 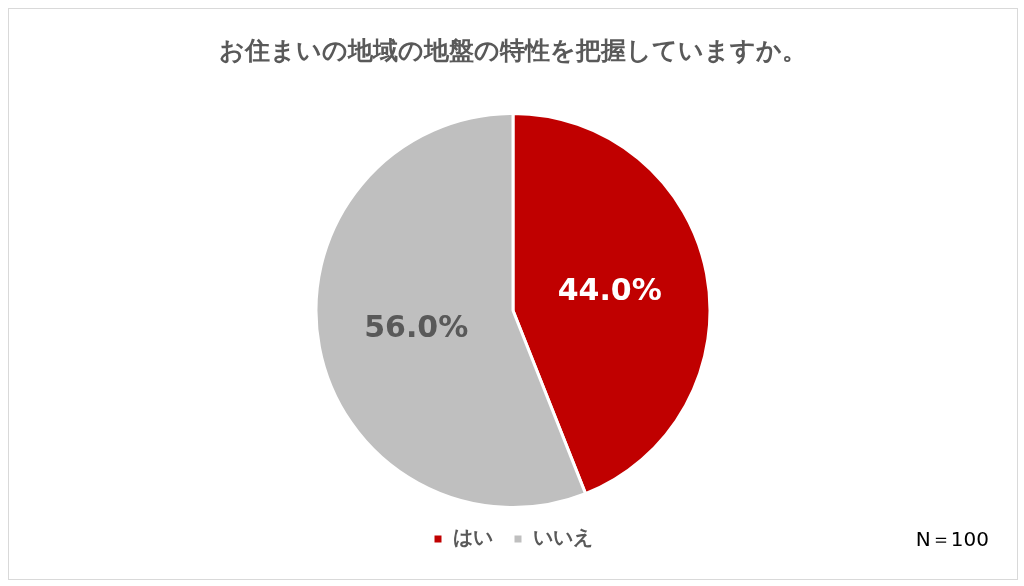 What do you see at coordinates (416, 326) in the screenshot?
I see `data-label: 56.0%` at bounding box center [416, 326].